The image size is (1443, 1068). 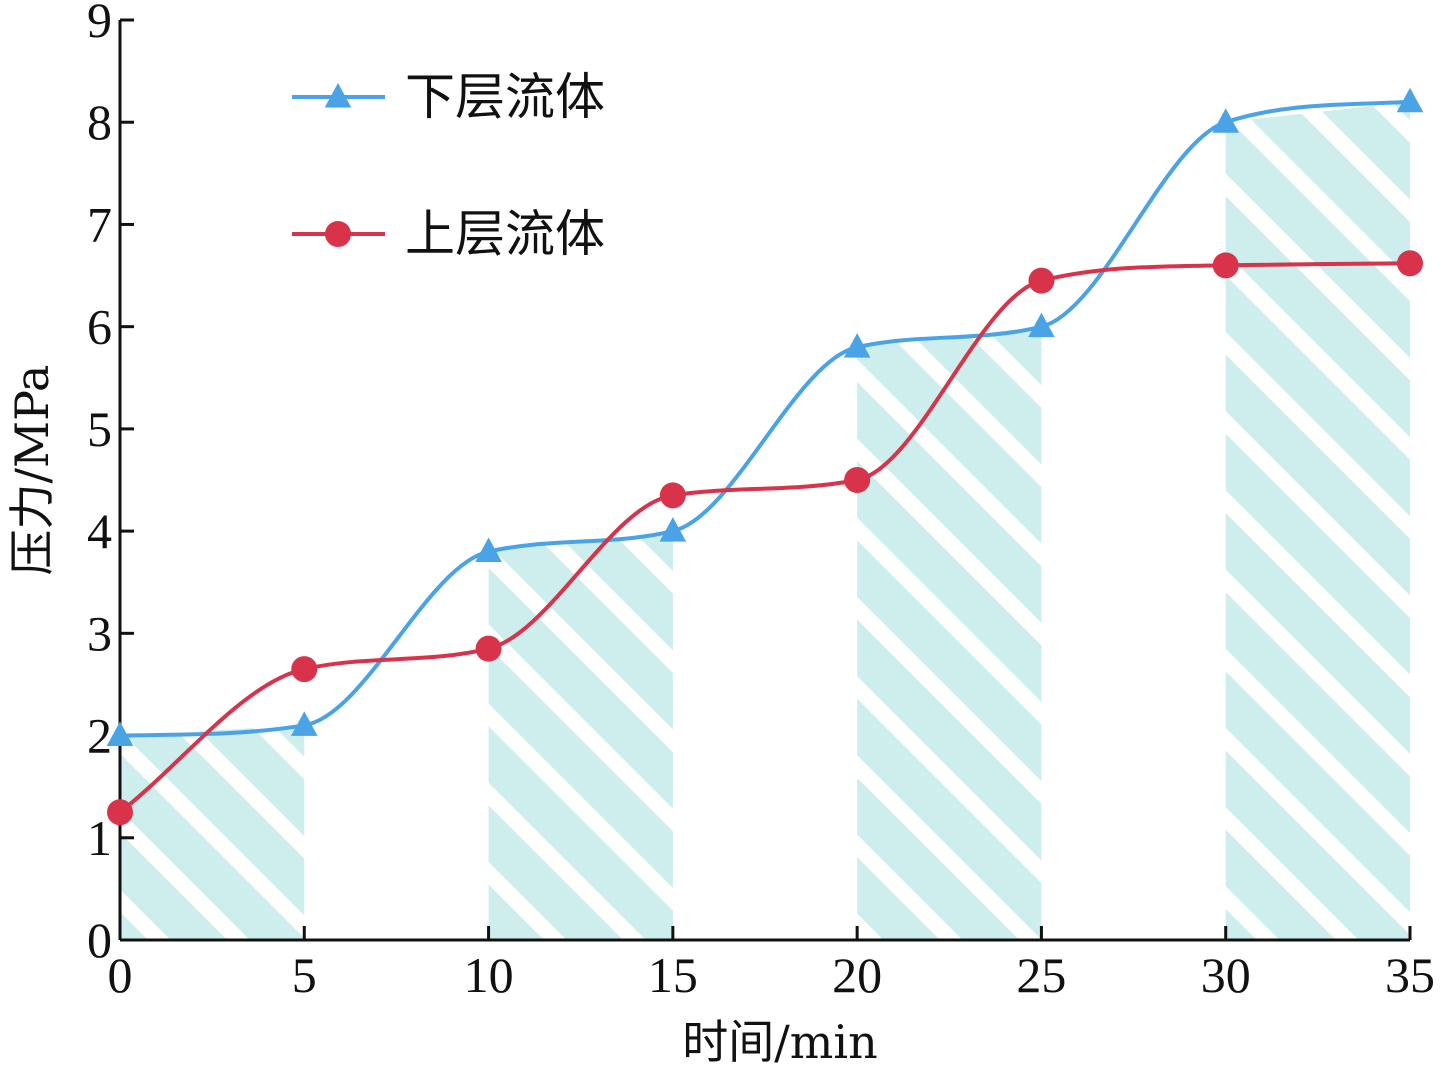 What do you see at coordinates (304, 975) in the screenshot?
I see `x-tick-label: 5` at bounding box center [304, 975].